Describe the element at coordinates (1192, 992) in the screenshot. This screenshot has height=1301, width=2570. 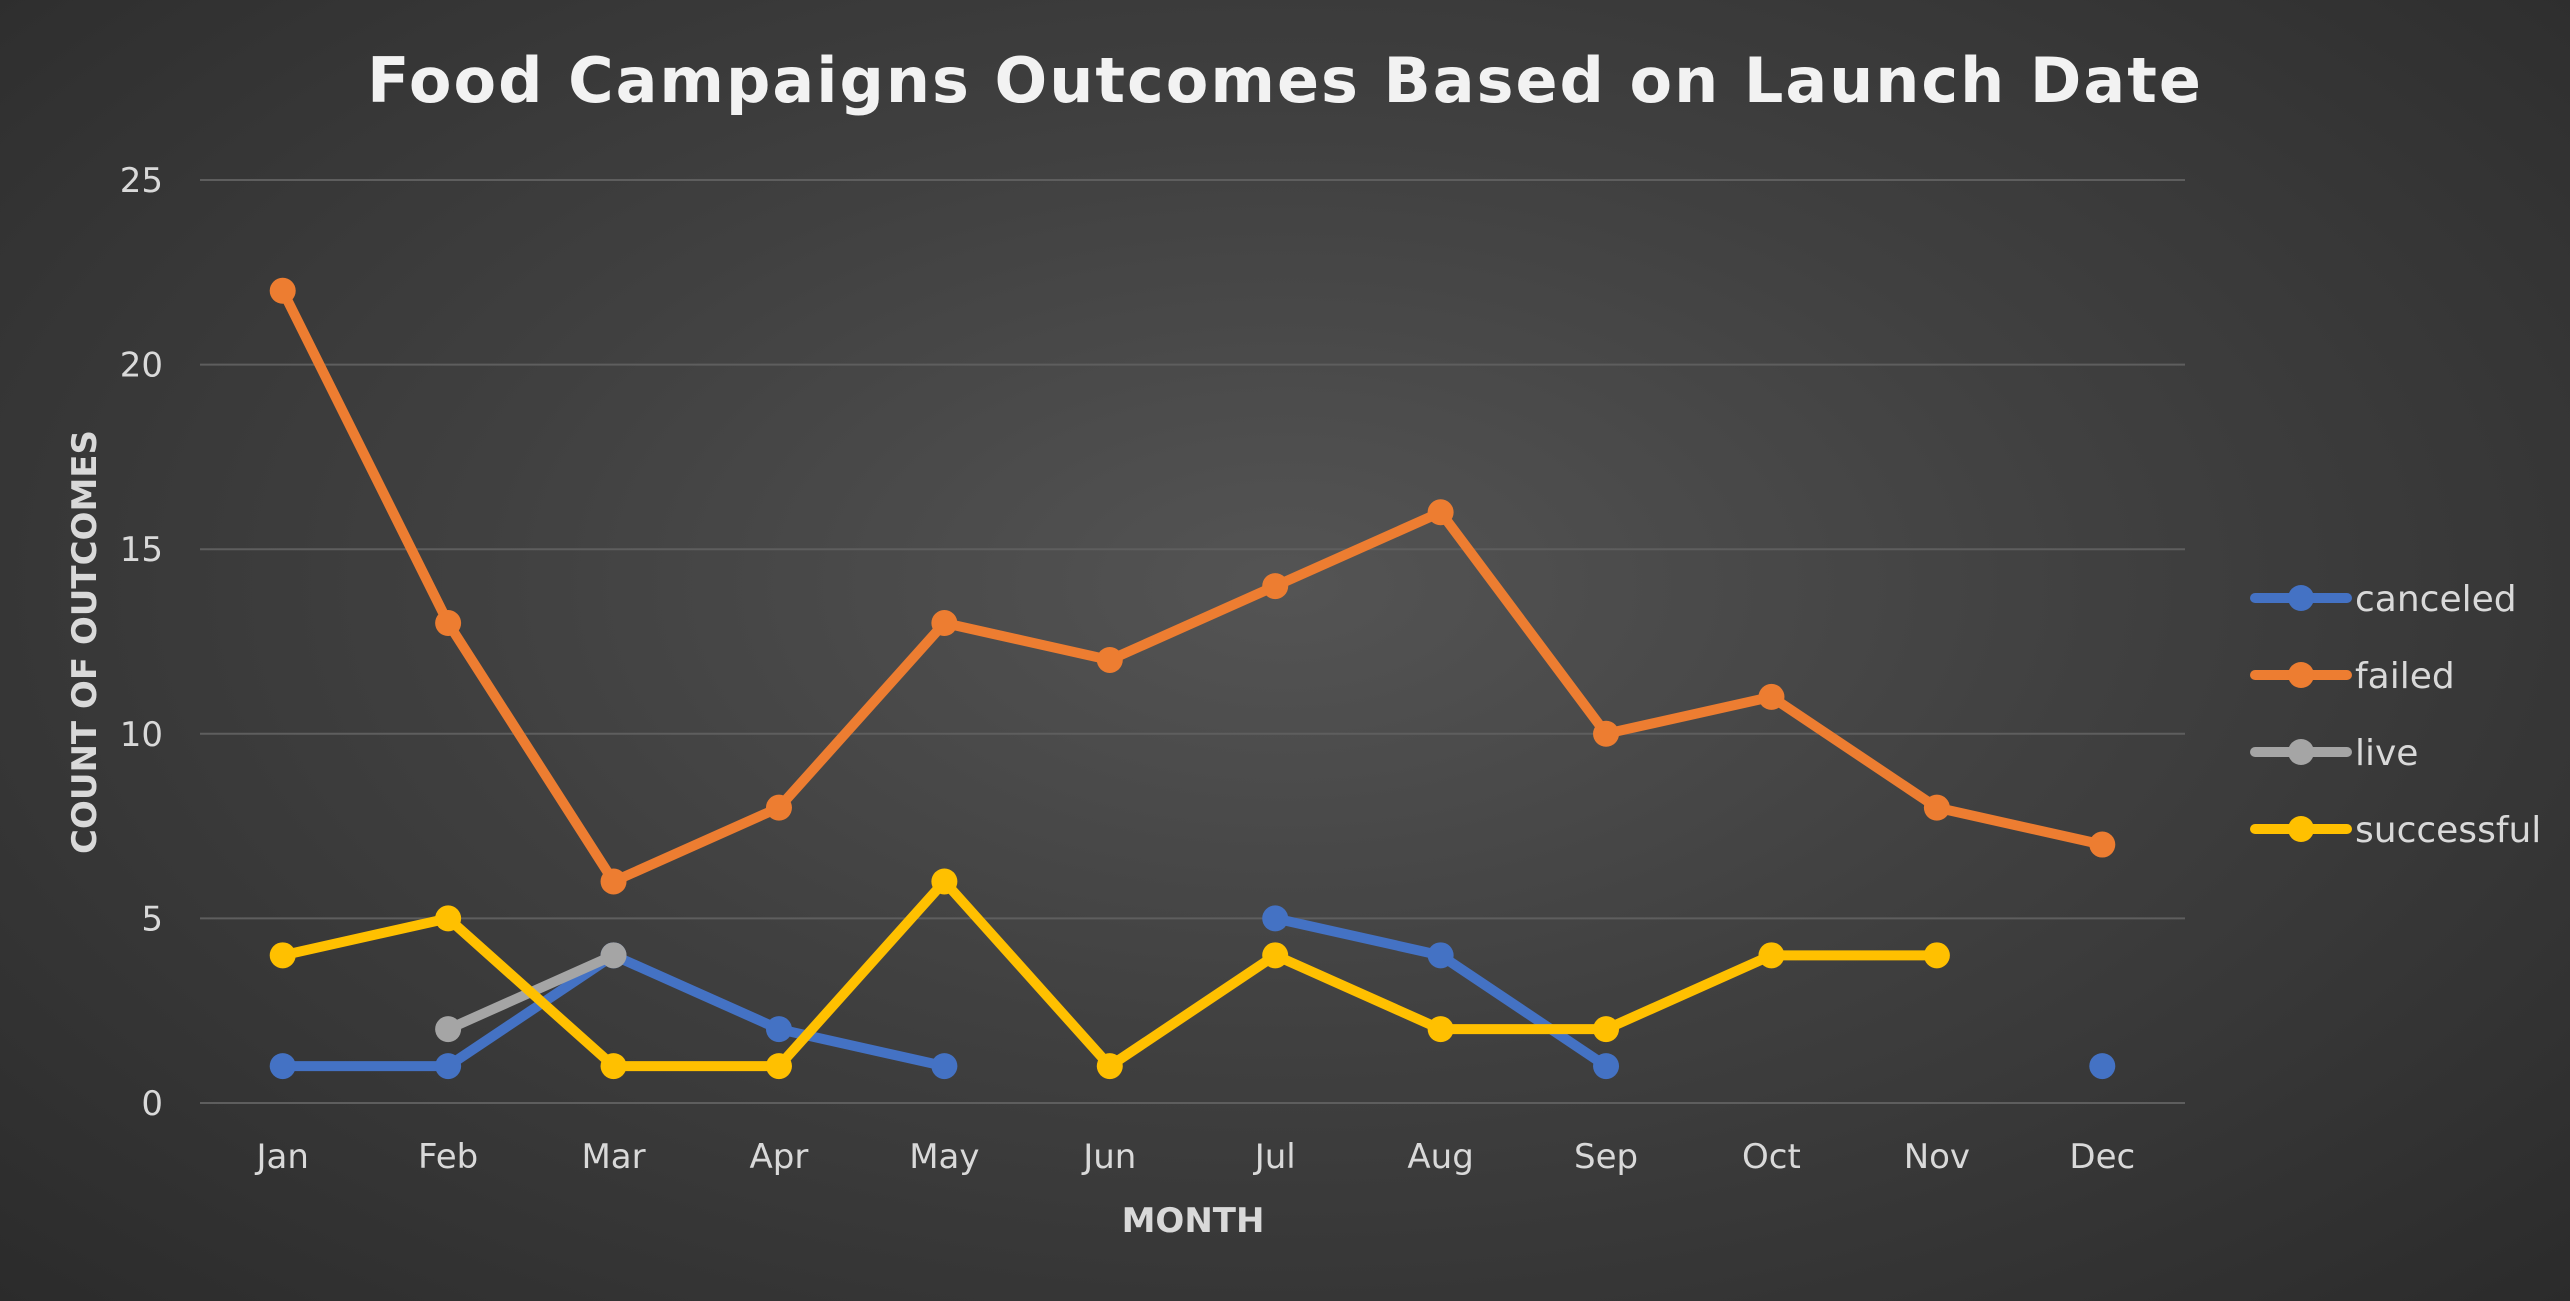
I see `series-canceled` at that location.